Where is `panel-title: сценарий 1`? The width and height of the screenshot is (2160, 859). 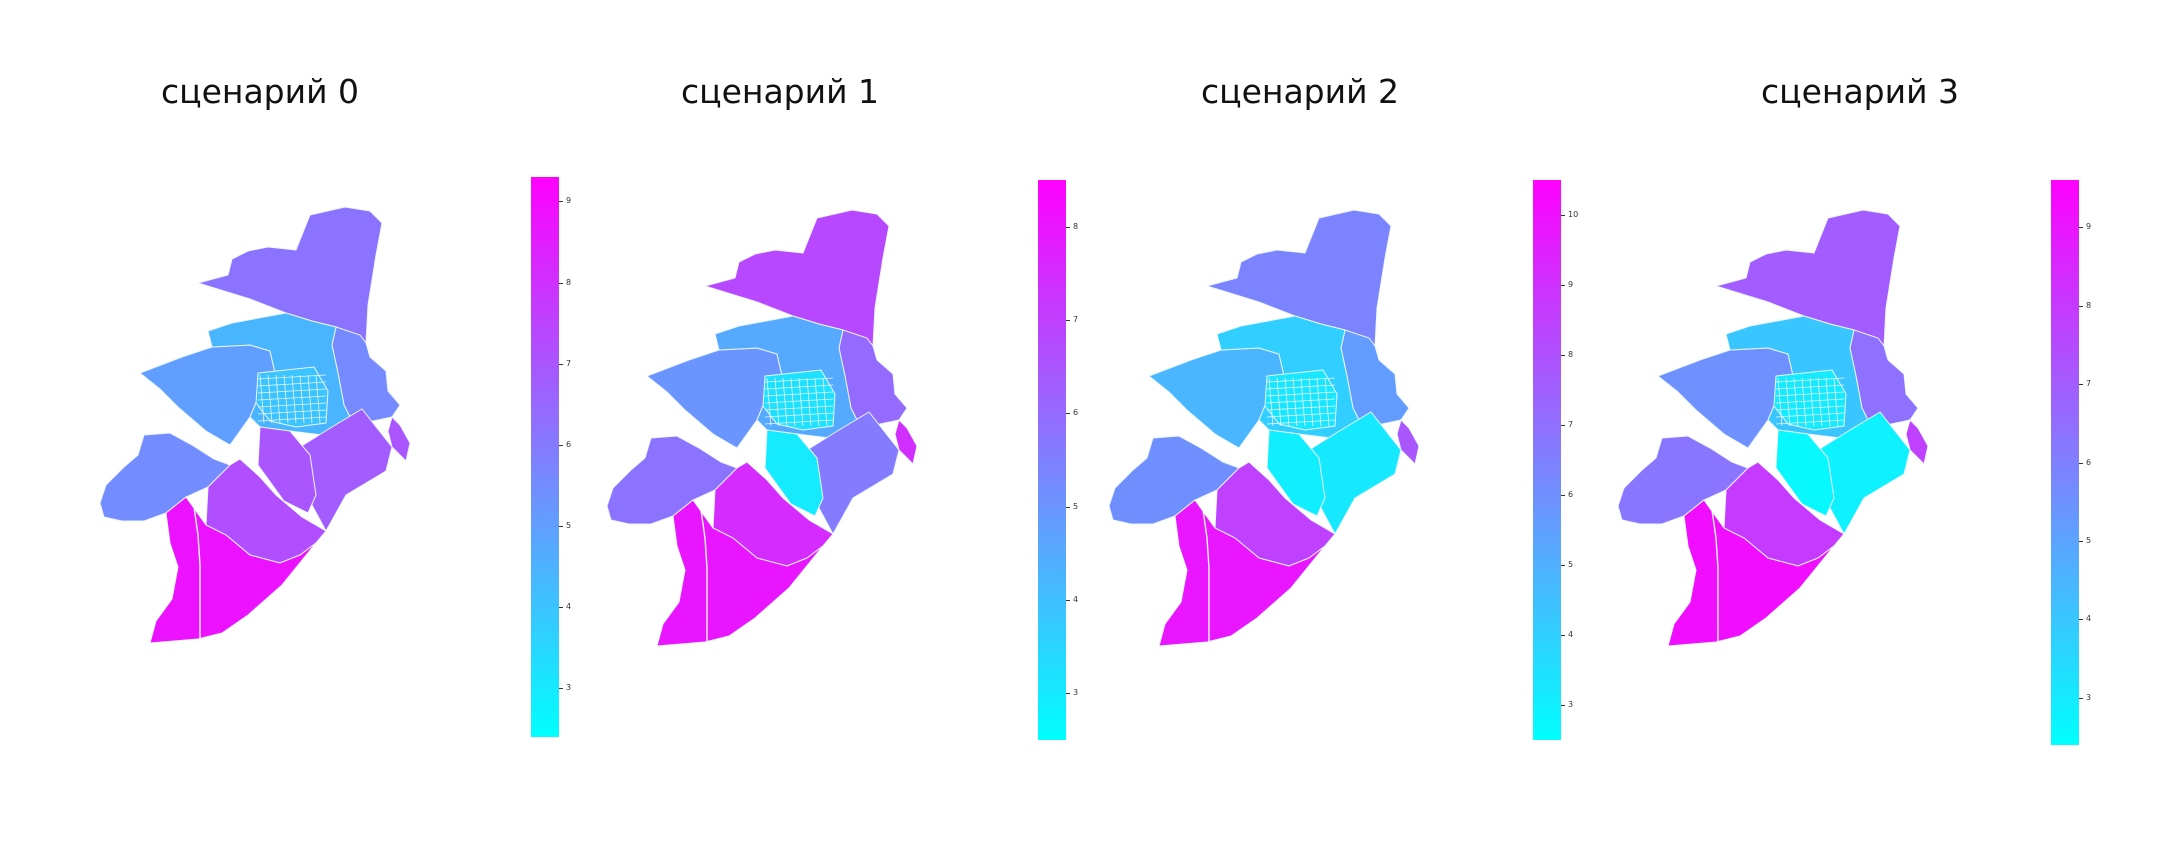 panel-title: сценарий 1 is located at coordinates (780, 91).